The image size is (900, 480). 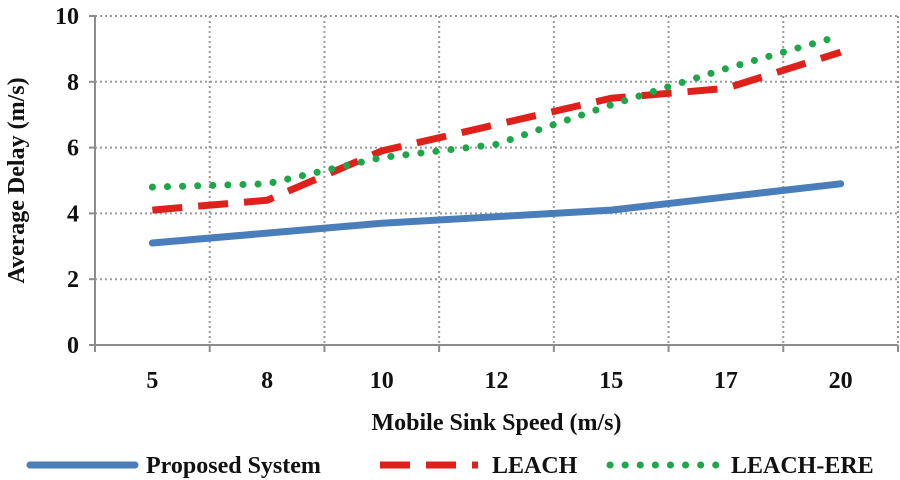 What do you see at coordinates (73, 83) in the screenshot?
I see `y-tick-label-4: 8` at bounding box center [73, 83].